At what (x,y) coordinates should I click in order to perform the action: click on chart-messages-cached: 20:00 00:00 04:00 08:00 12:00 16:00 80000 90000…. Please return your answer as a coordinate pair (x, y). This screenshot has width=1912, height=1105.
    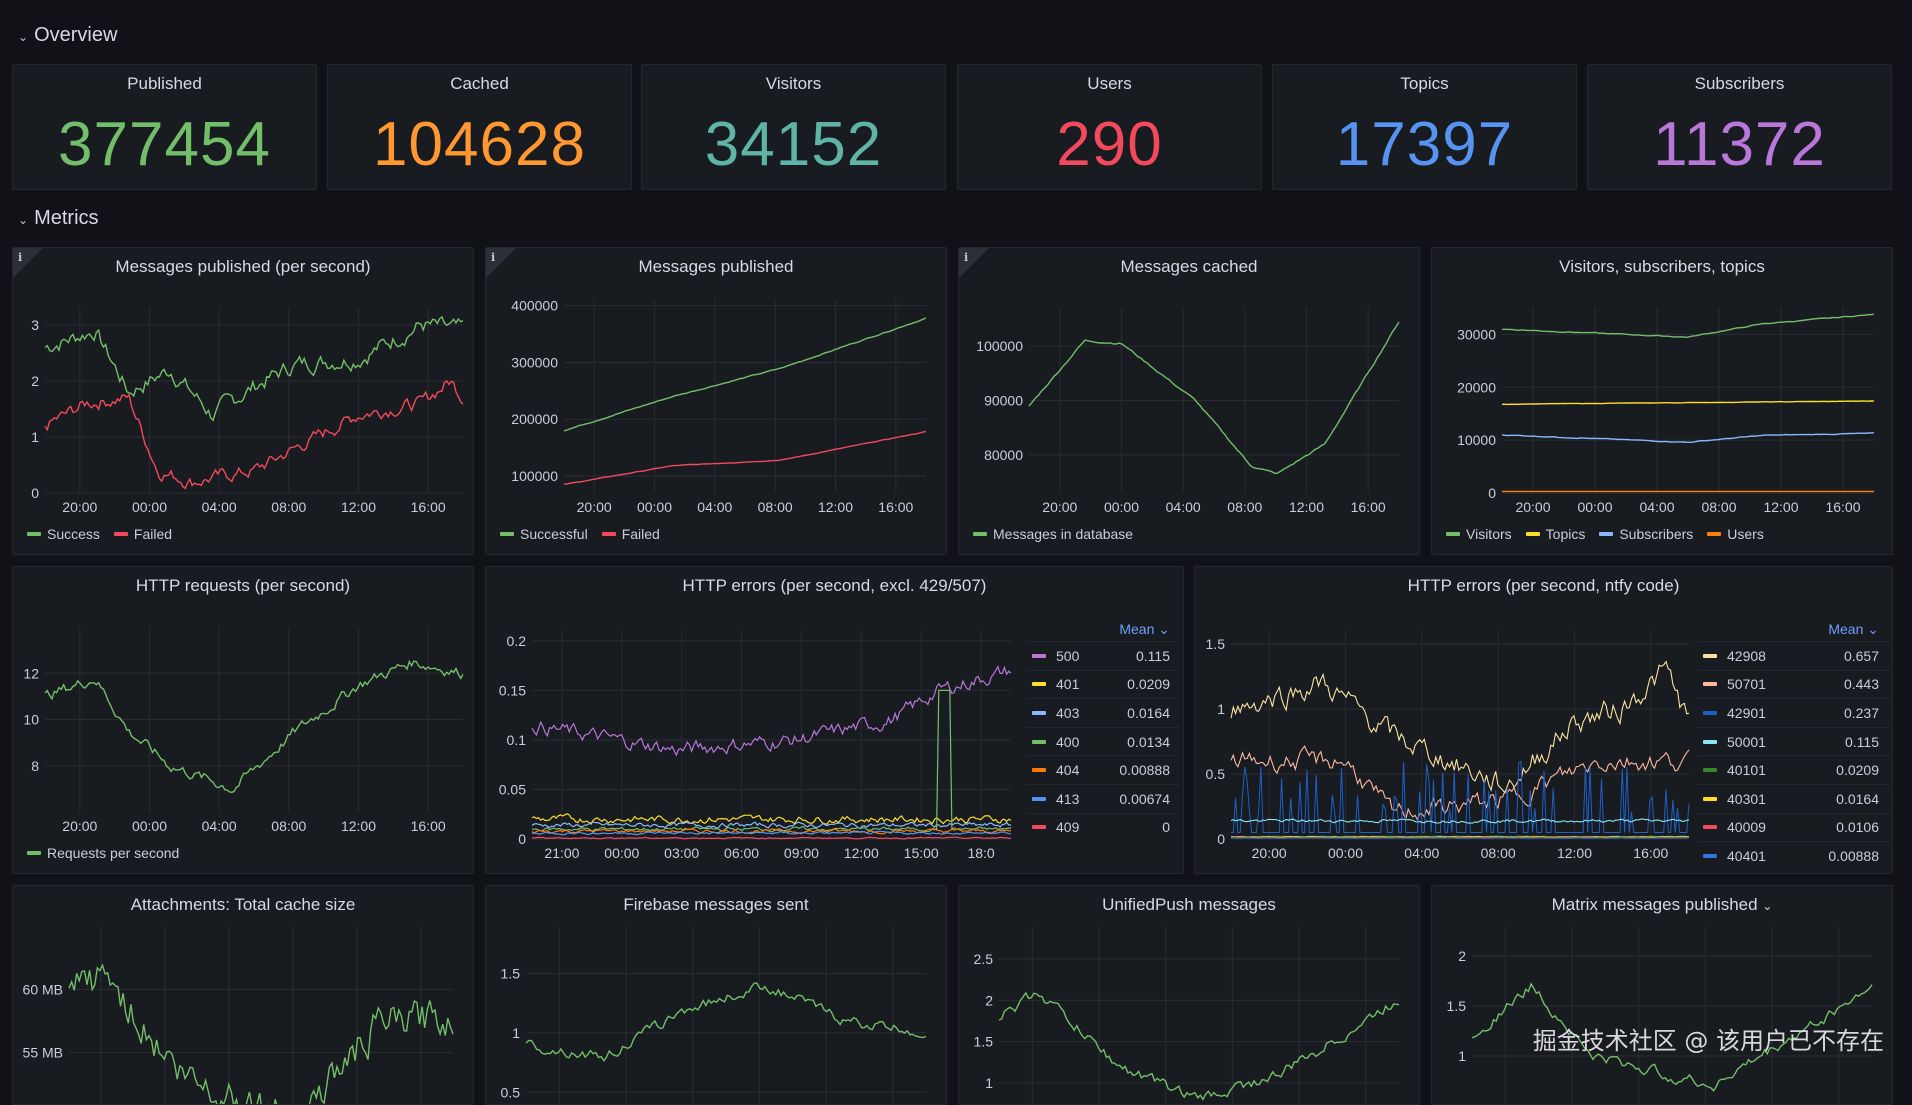
    Looking at the image, I should click on (1188, 411).